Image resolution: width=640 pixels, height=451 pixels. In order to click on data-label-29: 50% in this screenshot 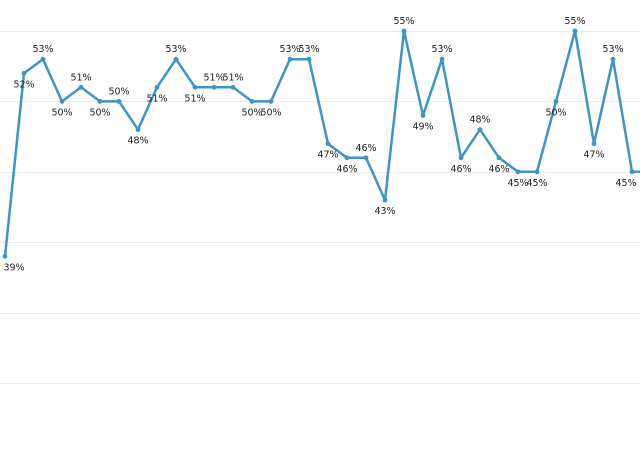, I will do `click(555, 112)`.